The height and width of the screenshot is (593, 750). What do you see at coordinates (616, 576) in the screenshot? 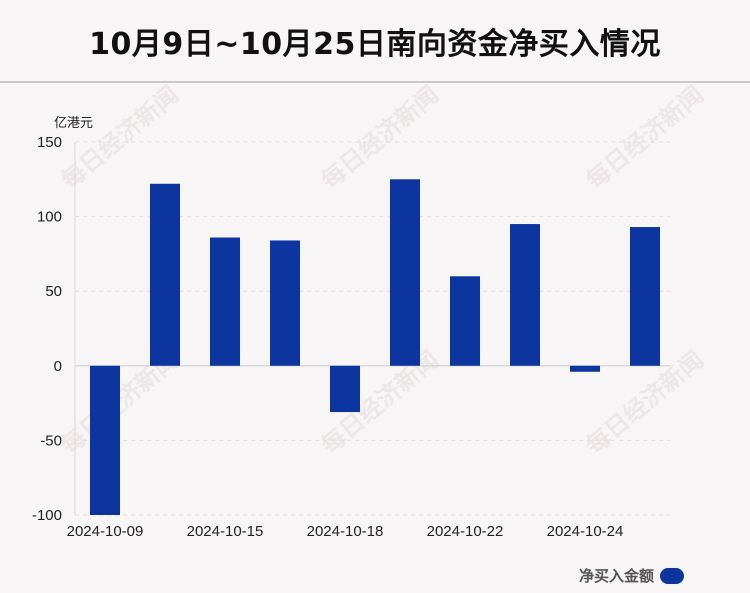
I see `legend-label: 净买入金额` at bounding box center [616, 576].